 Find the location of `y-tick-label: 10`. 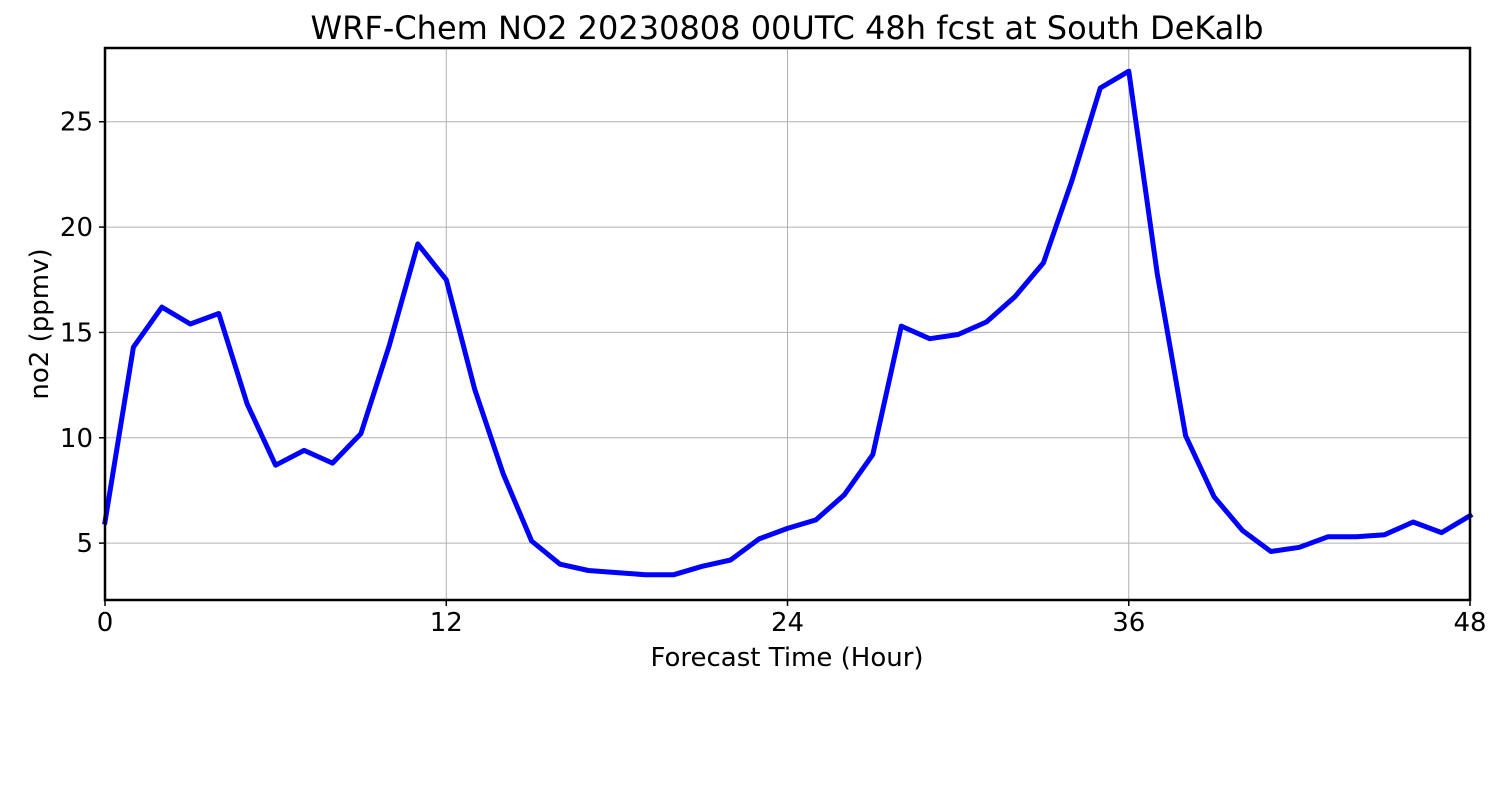

y-tick-label: 10 is located at coordinates (76, 439).